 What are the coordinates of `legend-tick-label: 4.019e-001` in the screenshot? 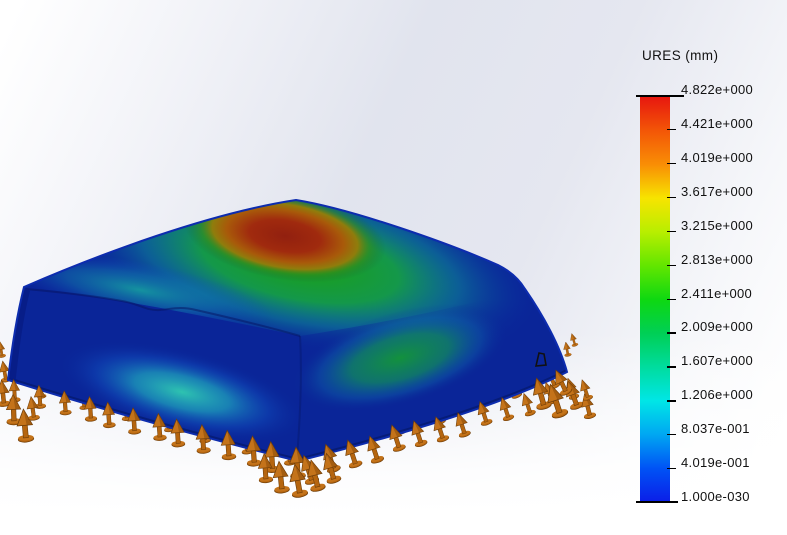 It's located at (715, 463).